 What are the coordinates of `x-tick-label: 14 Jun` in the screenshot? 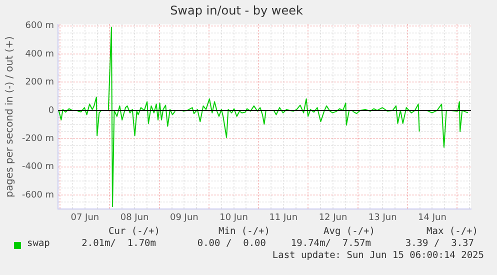 It's located at (432, 217).